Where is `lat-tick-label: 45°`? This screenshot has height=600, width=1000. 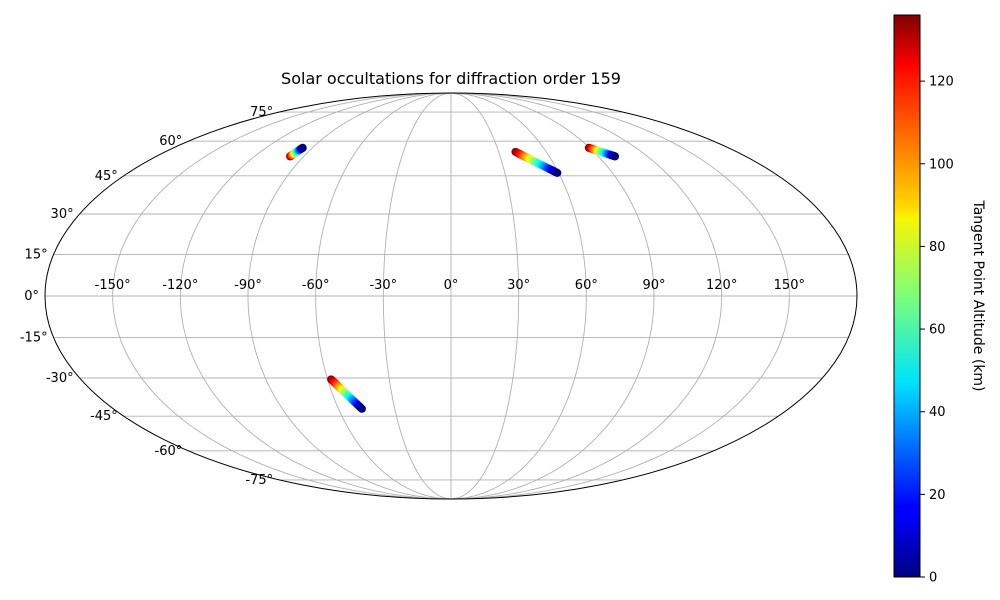 lat-tick-label: 45° is located at coordinates (106, 176).